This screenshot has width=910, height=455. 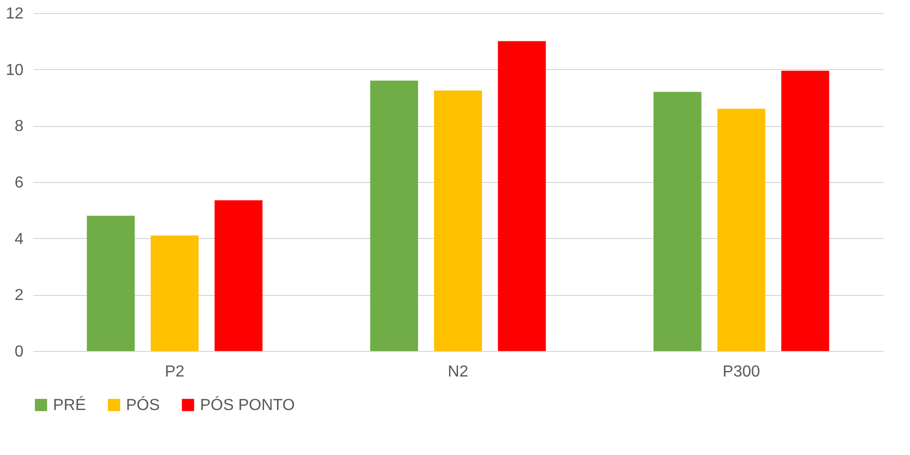 What do you see at coordinates (458, 372) in the screenshot?
I see `x-tick-label: N2` at bounding box center [458, 372].